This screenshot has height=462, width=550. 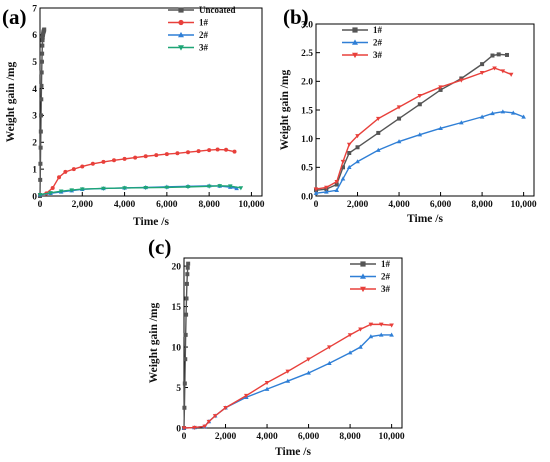 What do you see at coordinates (177, 348) in the screenshot?
I see `y-tick-label: 10` at bounding box center [177, 348].